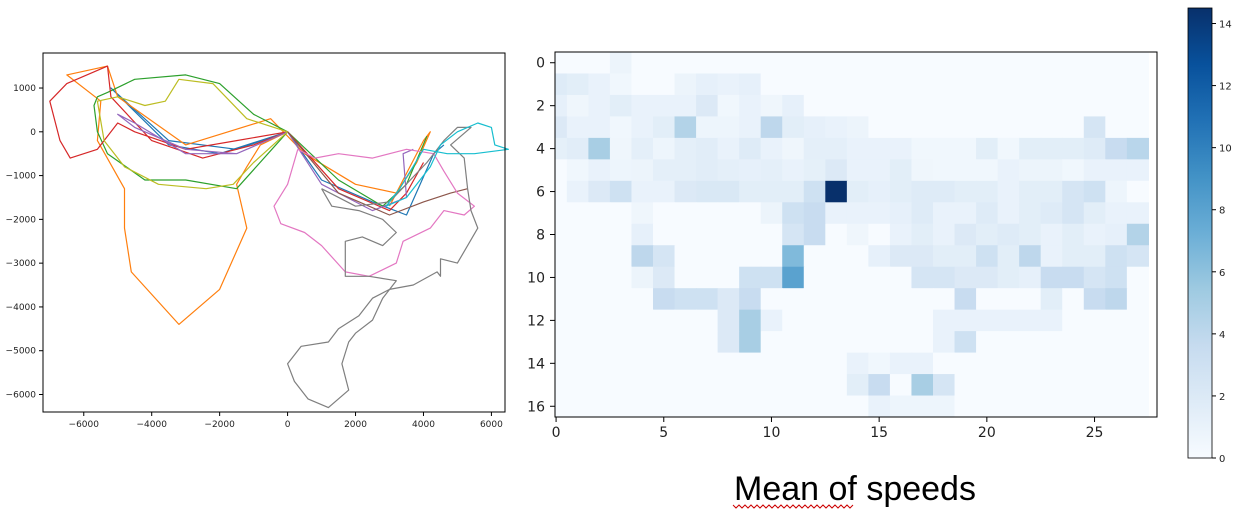 The image size is (1239, 512). Describe the element at coordinates (21, 177) in the screenshot. I see `y-tick-label: −1000` at that location.